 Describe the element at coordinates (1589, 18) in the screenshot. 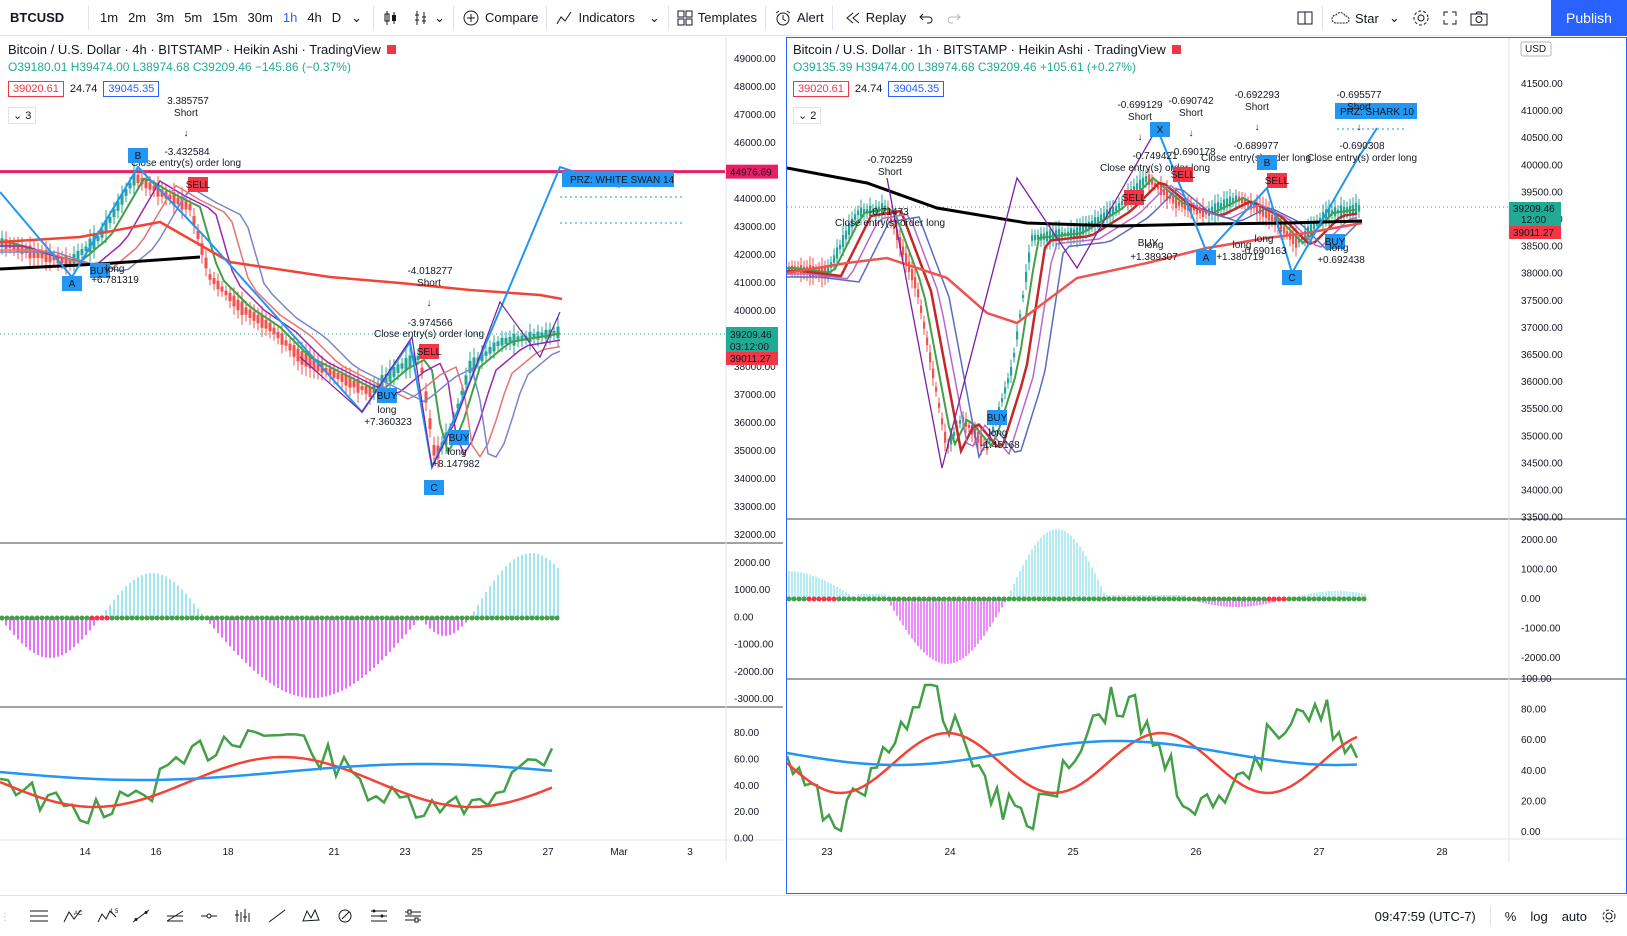

I see `publish-button: Publish` at that location.